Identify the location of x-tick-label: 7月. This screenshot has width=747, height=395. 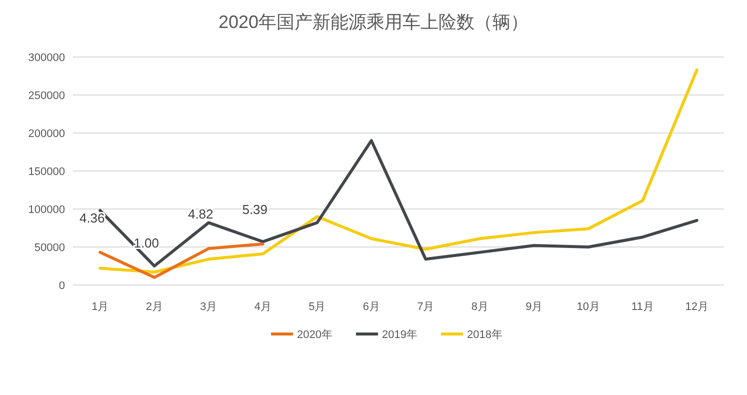
(425, 307).